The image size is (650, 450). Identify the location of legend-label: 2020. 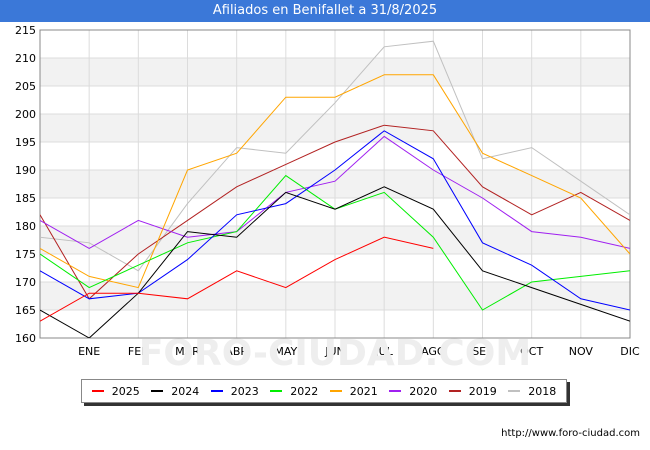
(423, 391).